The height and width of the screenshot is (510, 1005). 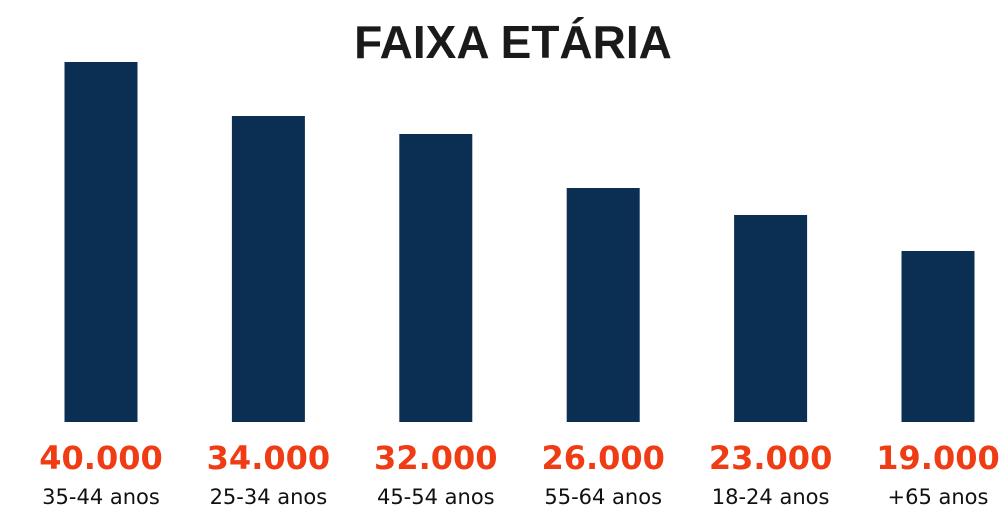 I want to click on category-label: 25-34 anos, so click(x=269, y=497).